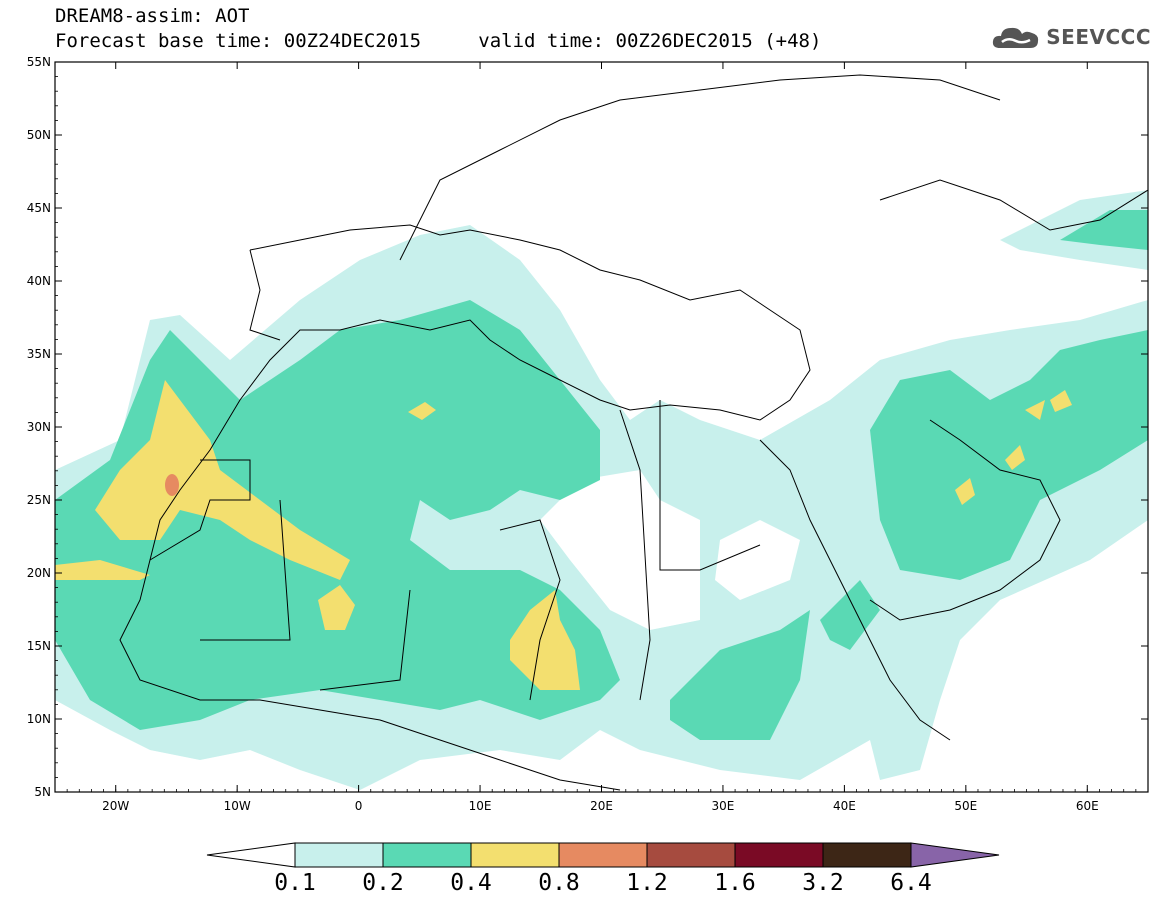 This screenshot has height=905, width=1165. Describe the element at coordinates (601, 806) in the screenshot. I see `lon-label: 20E` at that location.